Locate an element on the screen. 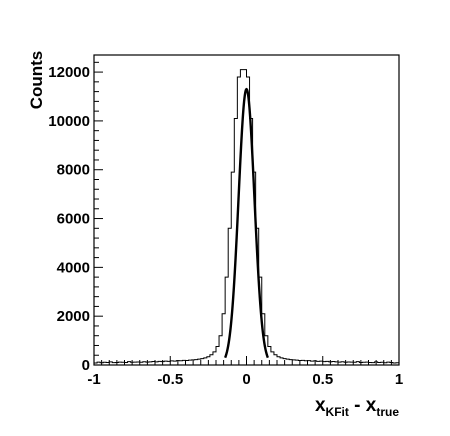 Image resolution: width=450 pixels, height=436 pixels. x-axis-title-sub1: KFit is located at coordinates (337, 412).